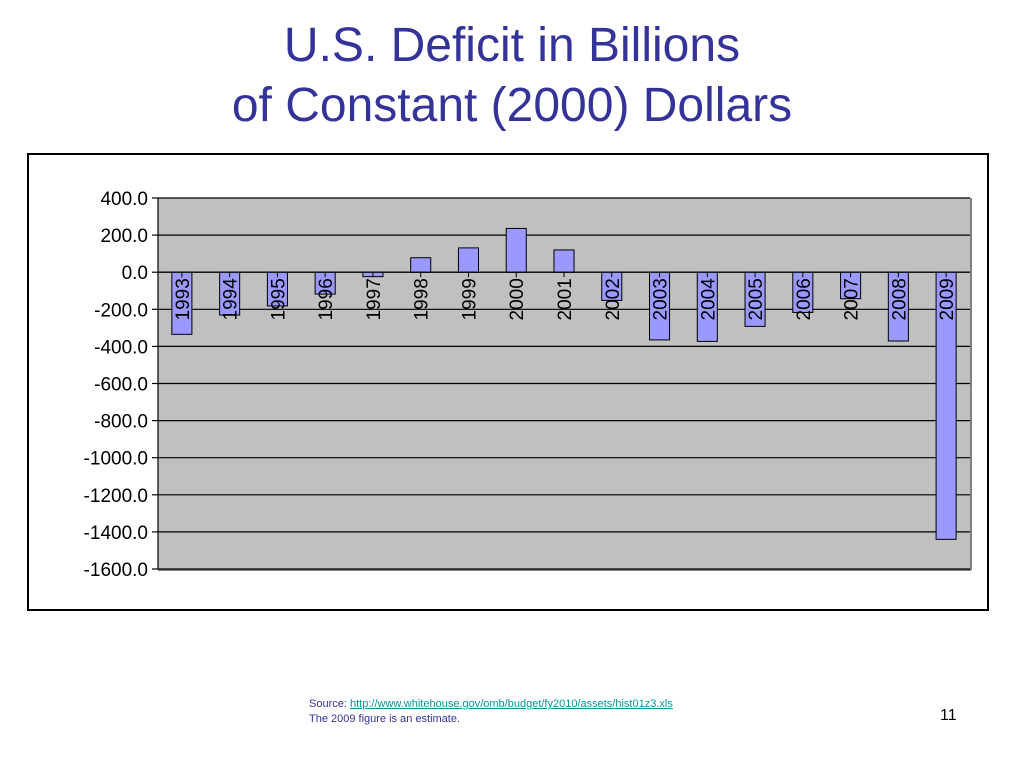 The width and height of the screenshot is (1024, 768). What do you see at coordinates (116, 570) in the screenshot?
I see `y-tick-label: -1600.0` at bounding box center [116, 570].